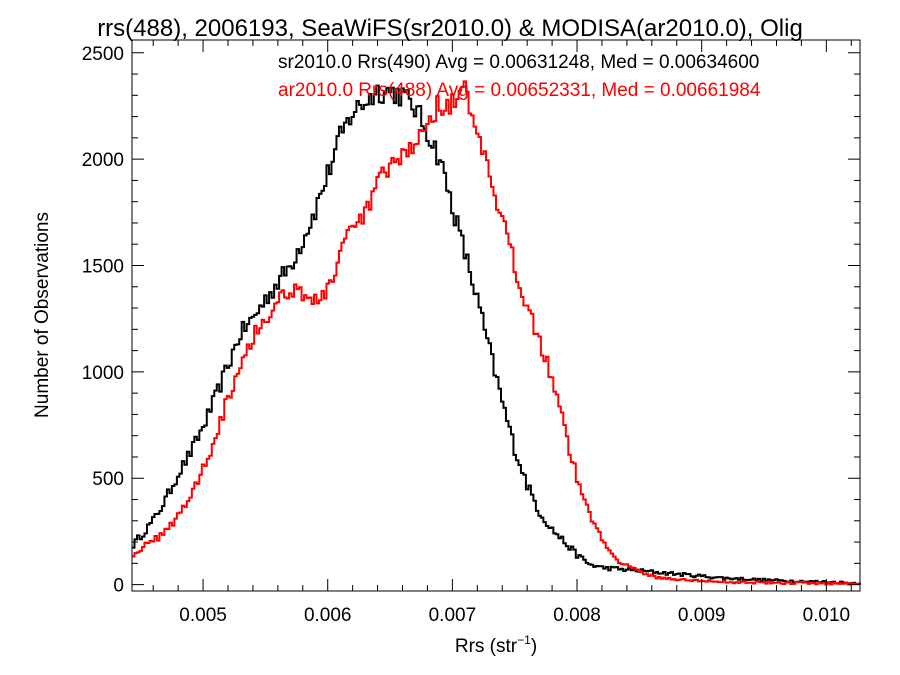 The height and width of the screenshot is (675, 900). What do you see at coordinates (108, 479) in the screenshot?
I see `y-tick-label: 500` at bounding box center [108, 479].